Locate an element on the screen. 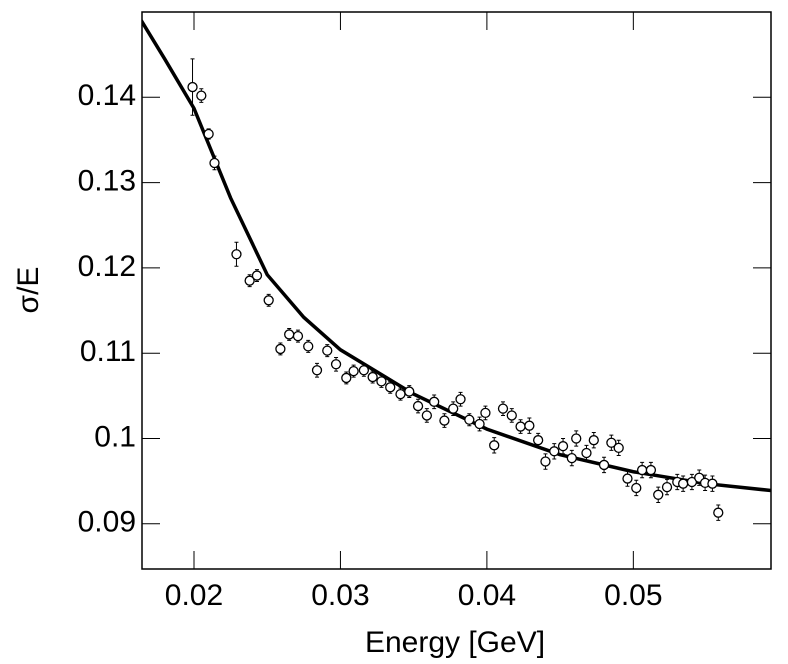 The width and height of the screenshot is (788, 664). y-tick-label: 0.09 is located at coordinates (107, 522).